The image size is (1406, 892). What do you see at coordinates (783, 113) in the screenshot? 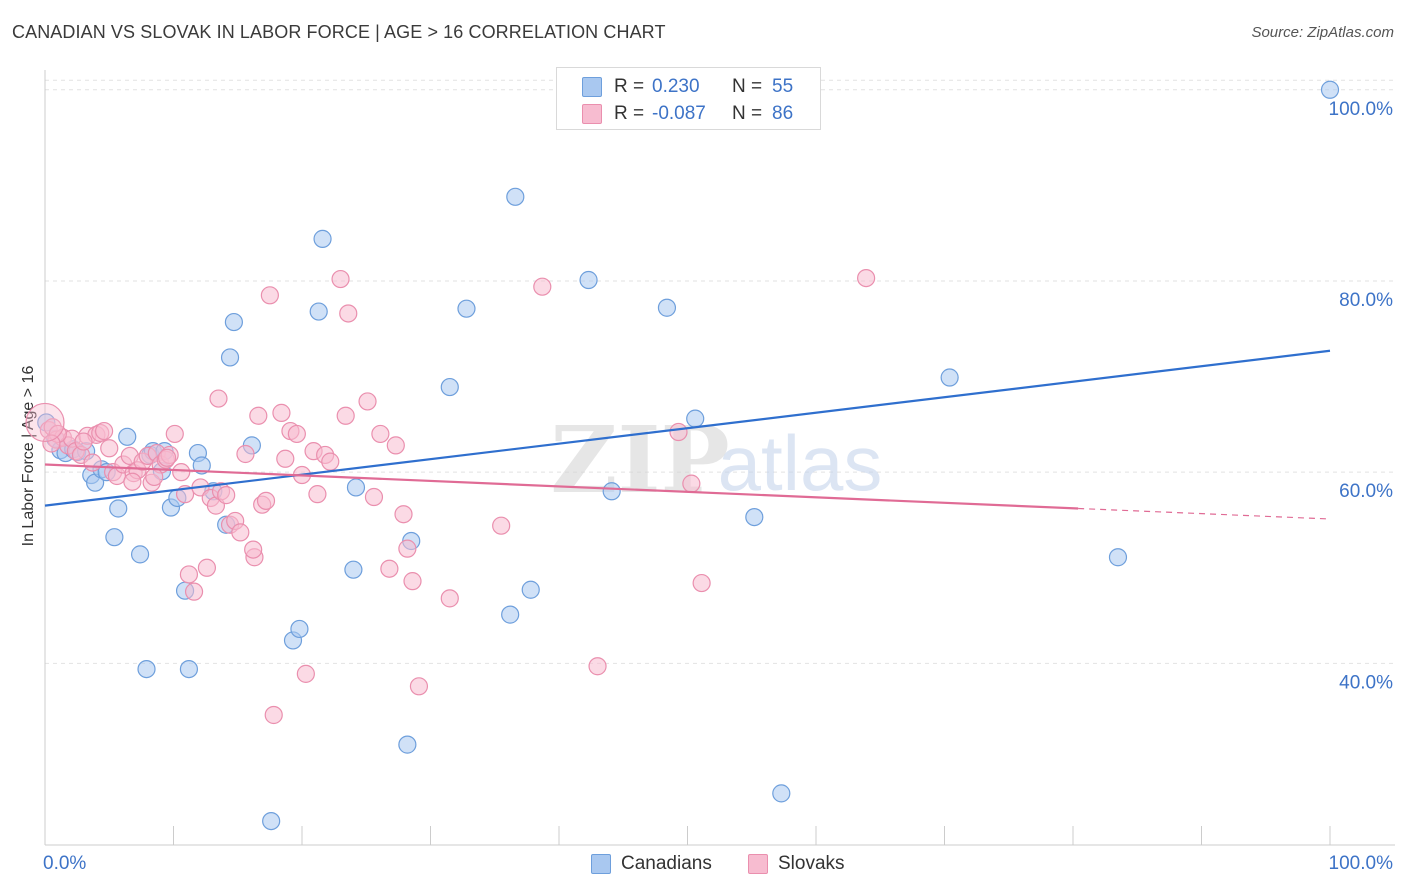
I see `legend-n-value: 86` at bounding box center [783, 113].